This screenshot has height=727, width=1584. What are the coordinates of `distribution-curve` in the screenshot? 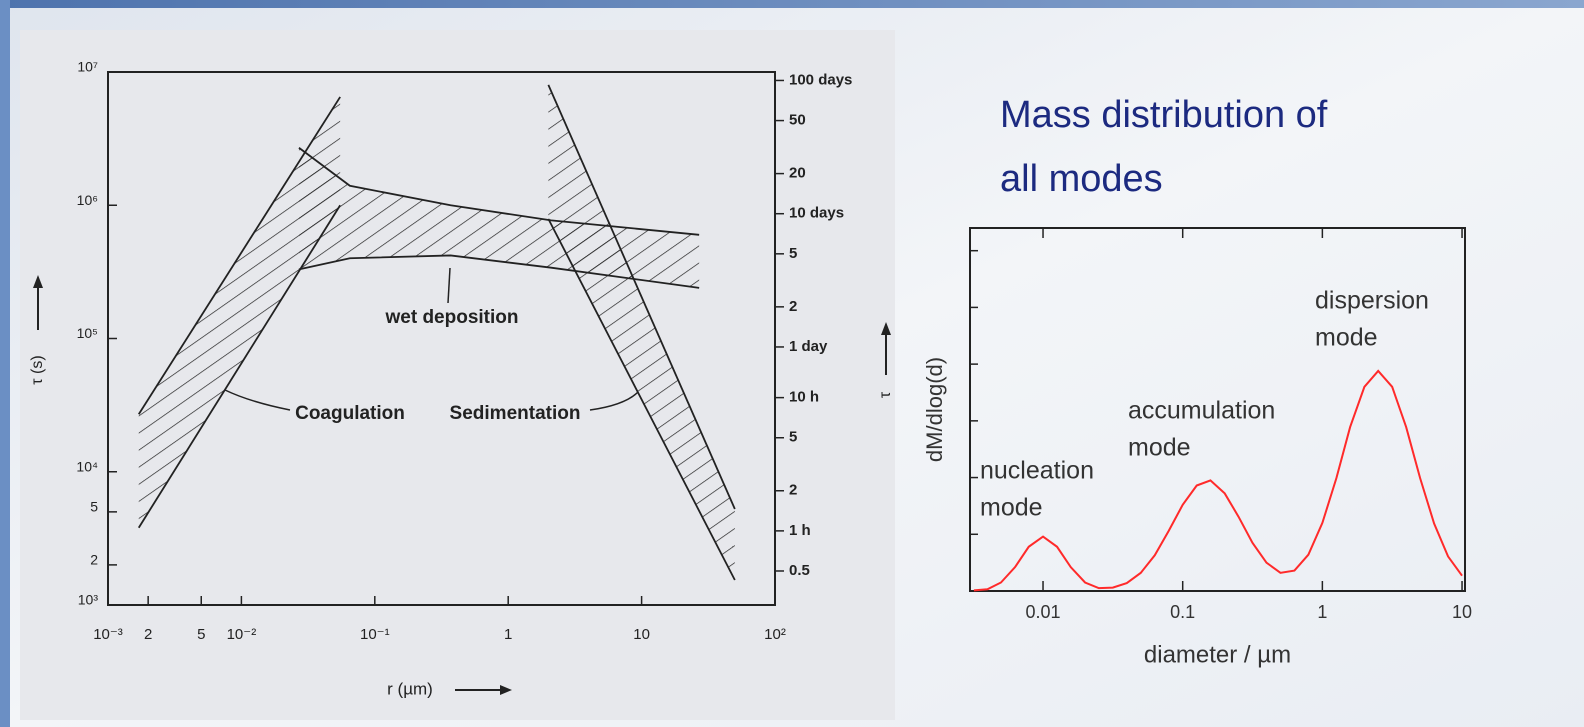 It's located at (1218, 480).